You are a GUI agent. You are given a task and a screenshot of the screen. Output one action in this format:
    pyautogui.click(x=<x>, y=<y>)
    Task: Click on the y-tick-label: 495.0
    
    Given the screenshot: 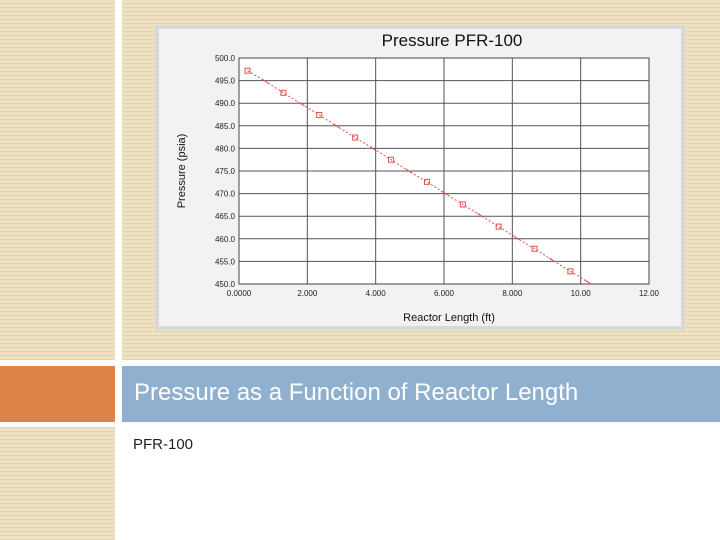 What is the action you would take?
    pyautogui.click(x=225, y=81)
    